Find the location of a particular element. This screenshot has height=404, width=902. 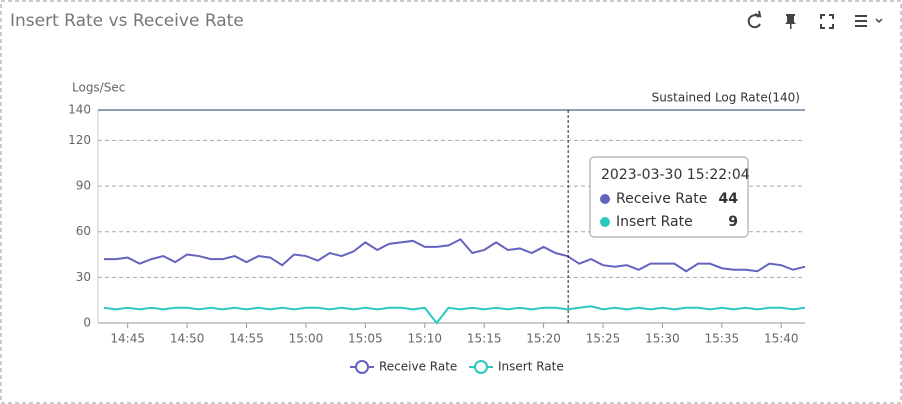

annotation-label: Sustained Log Rate(140) is located at coordinates (726, 98).